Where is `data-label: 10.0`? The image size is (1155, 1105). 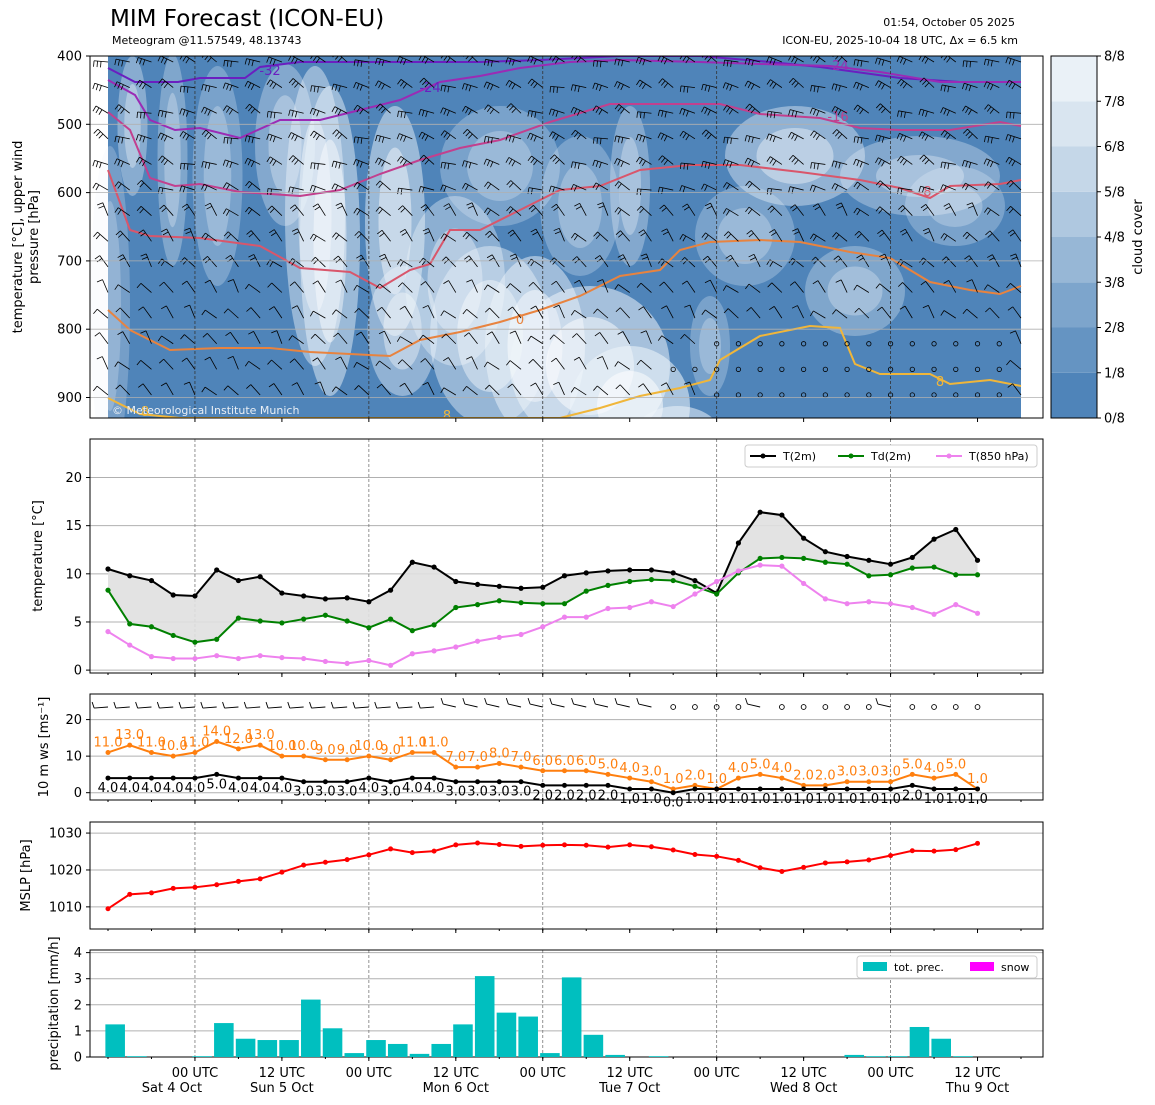 data-label: 10.0 is located at coordinates (173, 746).